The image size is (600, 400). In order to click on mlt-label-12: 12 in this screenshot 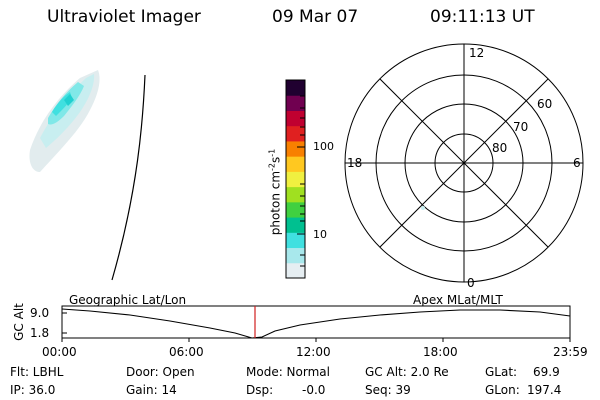, I will do `click(477, 53)`.